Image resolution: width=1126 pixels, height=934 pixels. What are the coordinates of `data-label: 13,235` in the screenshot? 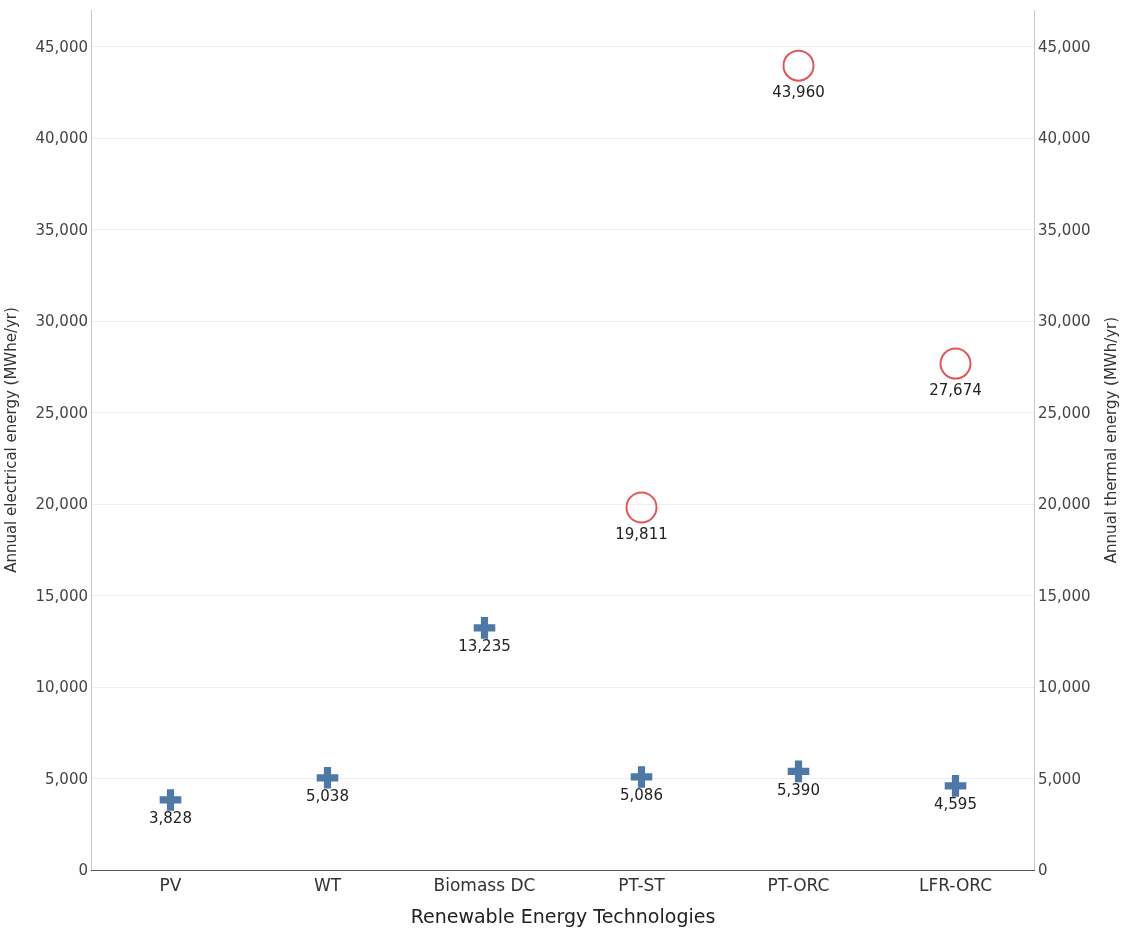 It's located at (484, 646).